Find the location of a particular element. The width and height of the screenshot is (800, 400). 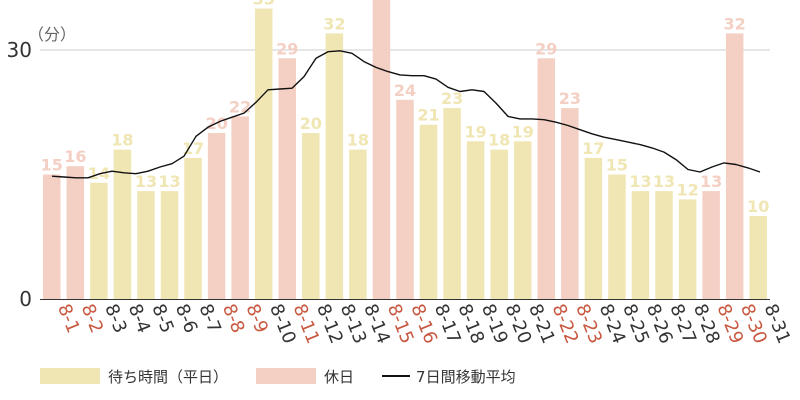

x-tick-label-8-4: 8-4 is located at coordinates (139, 318).